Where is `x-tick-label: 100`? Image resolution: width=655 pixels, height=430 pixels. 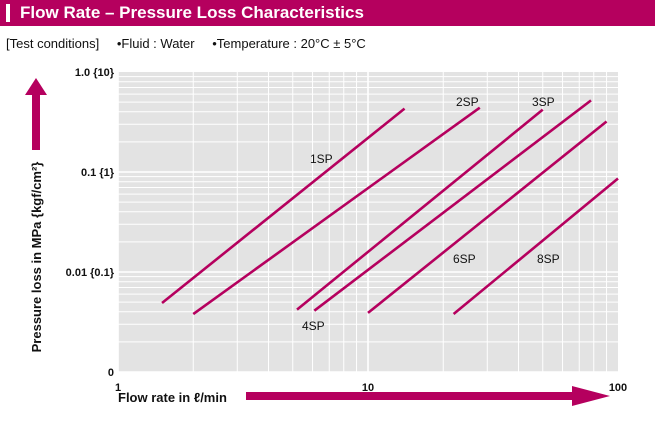 x-tick-label: 100 is located at coordinates (618, 388).